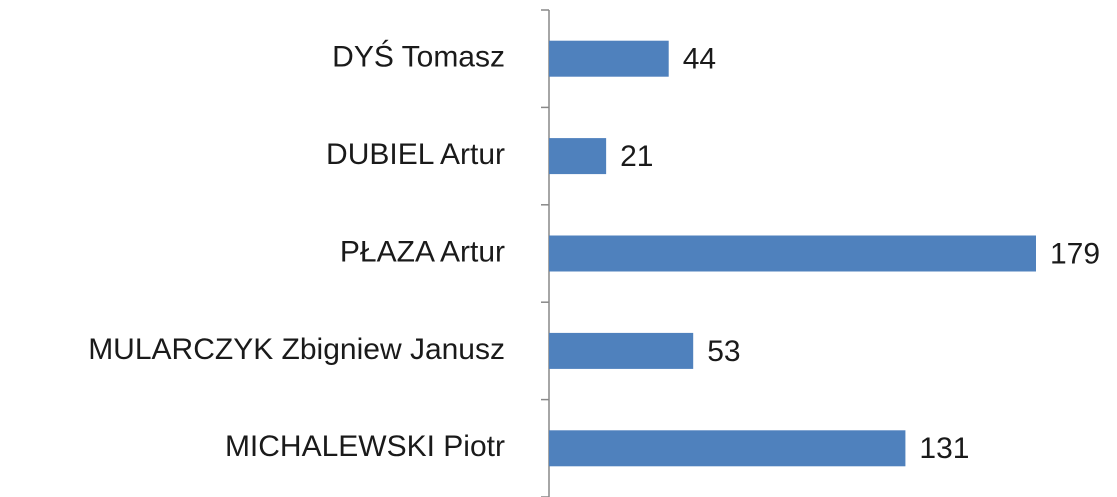 Image resolution: width=1117 pixels, height=497 pixels. What do you see at coordinates (723, 351) in the screenshot?
I see `data-label: 53` at bounding box center [723, 351].